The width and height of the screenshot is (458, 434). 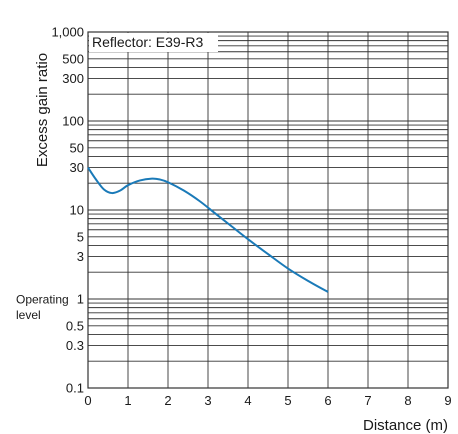 I want to click on y-tick-label: 1, so click(x=80, y=299).